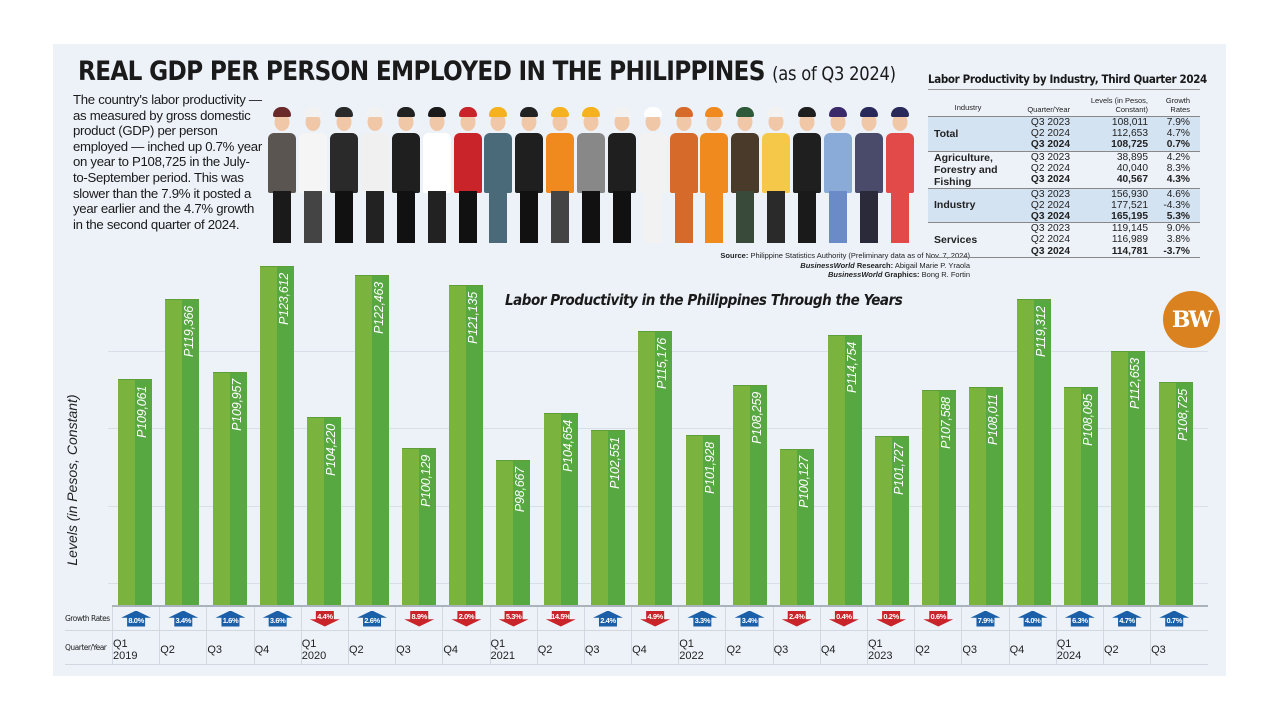 The width and height of the screenshot is (1280, 720). What do you see at coordinates (1178, 180) in the screenshot?
I see `table-cell-growth: 4.3%` at bounding box center [1178, 180].